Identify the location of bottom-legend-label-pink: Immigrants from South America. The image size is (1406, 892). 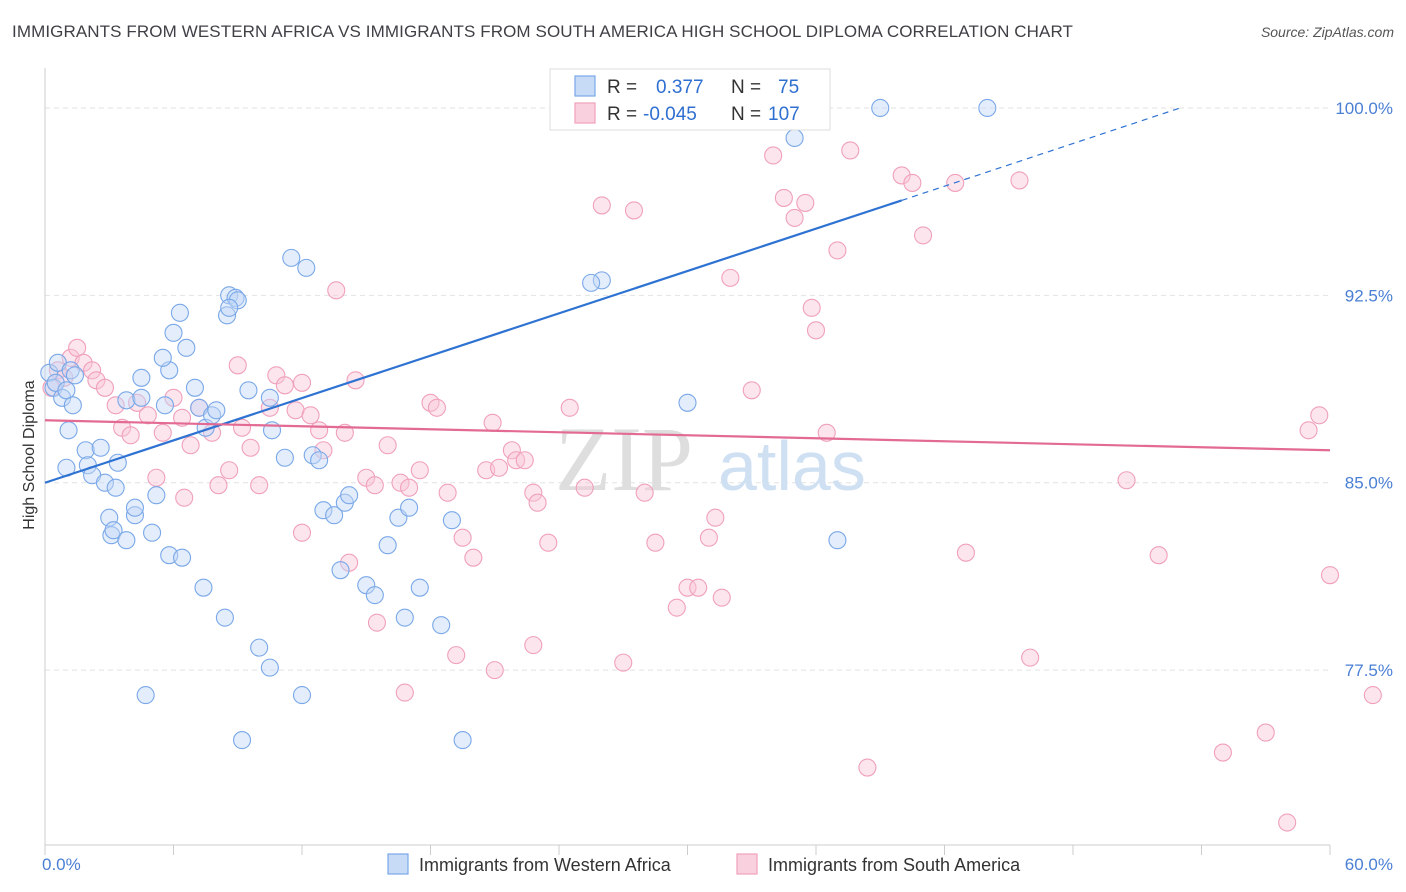
(894, 865).